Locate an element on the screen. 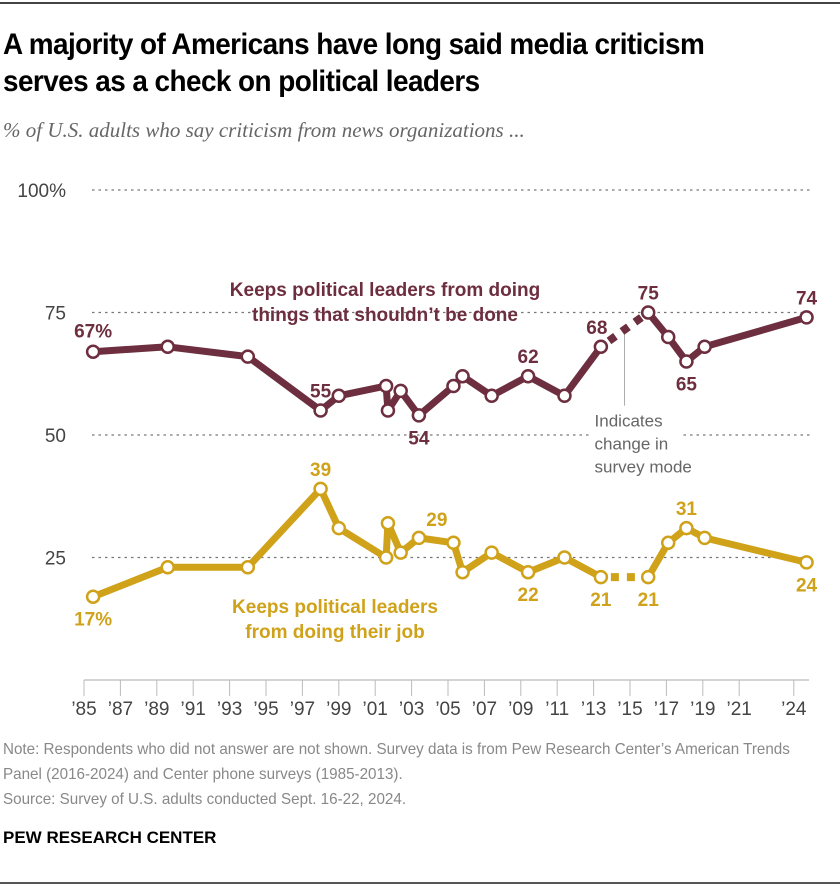  data-label: 67% is located at coordinates (93, 332).